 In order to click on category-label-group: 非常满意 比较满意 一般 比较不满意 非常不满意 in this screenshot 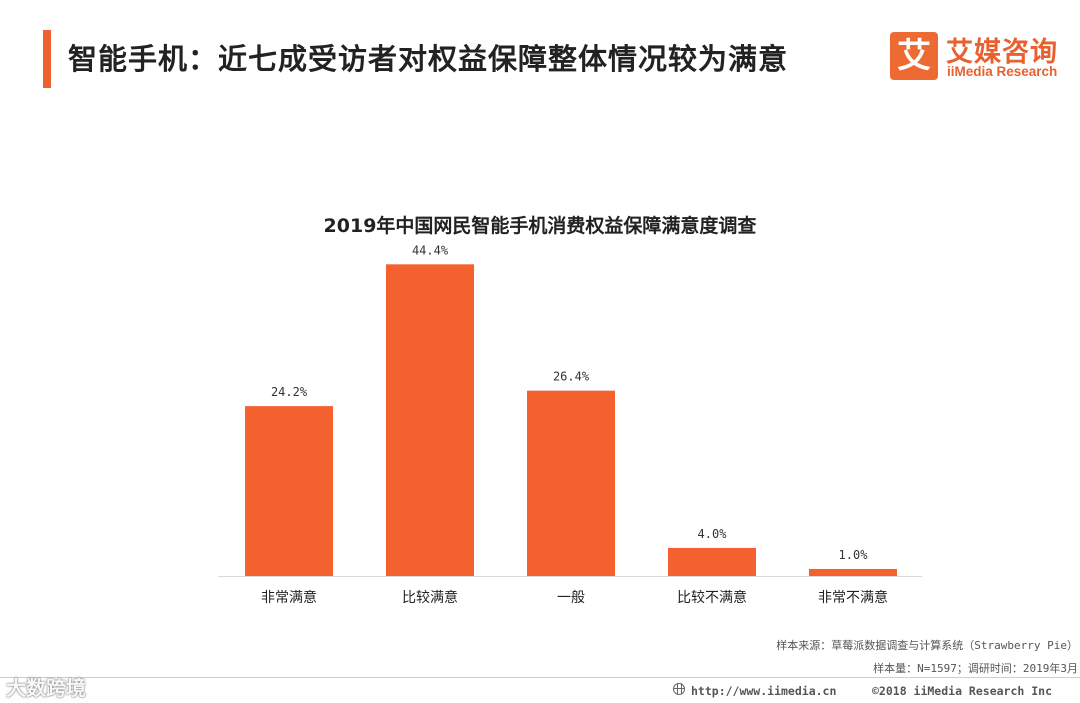, I will do `click(574, 597)`.